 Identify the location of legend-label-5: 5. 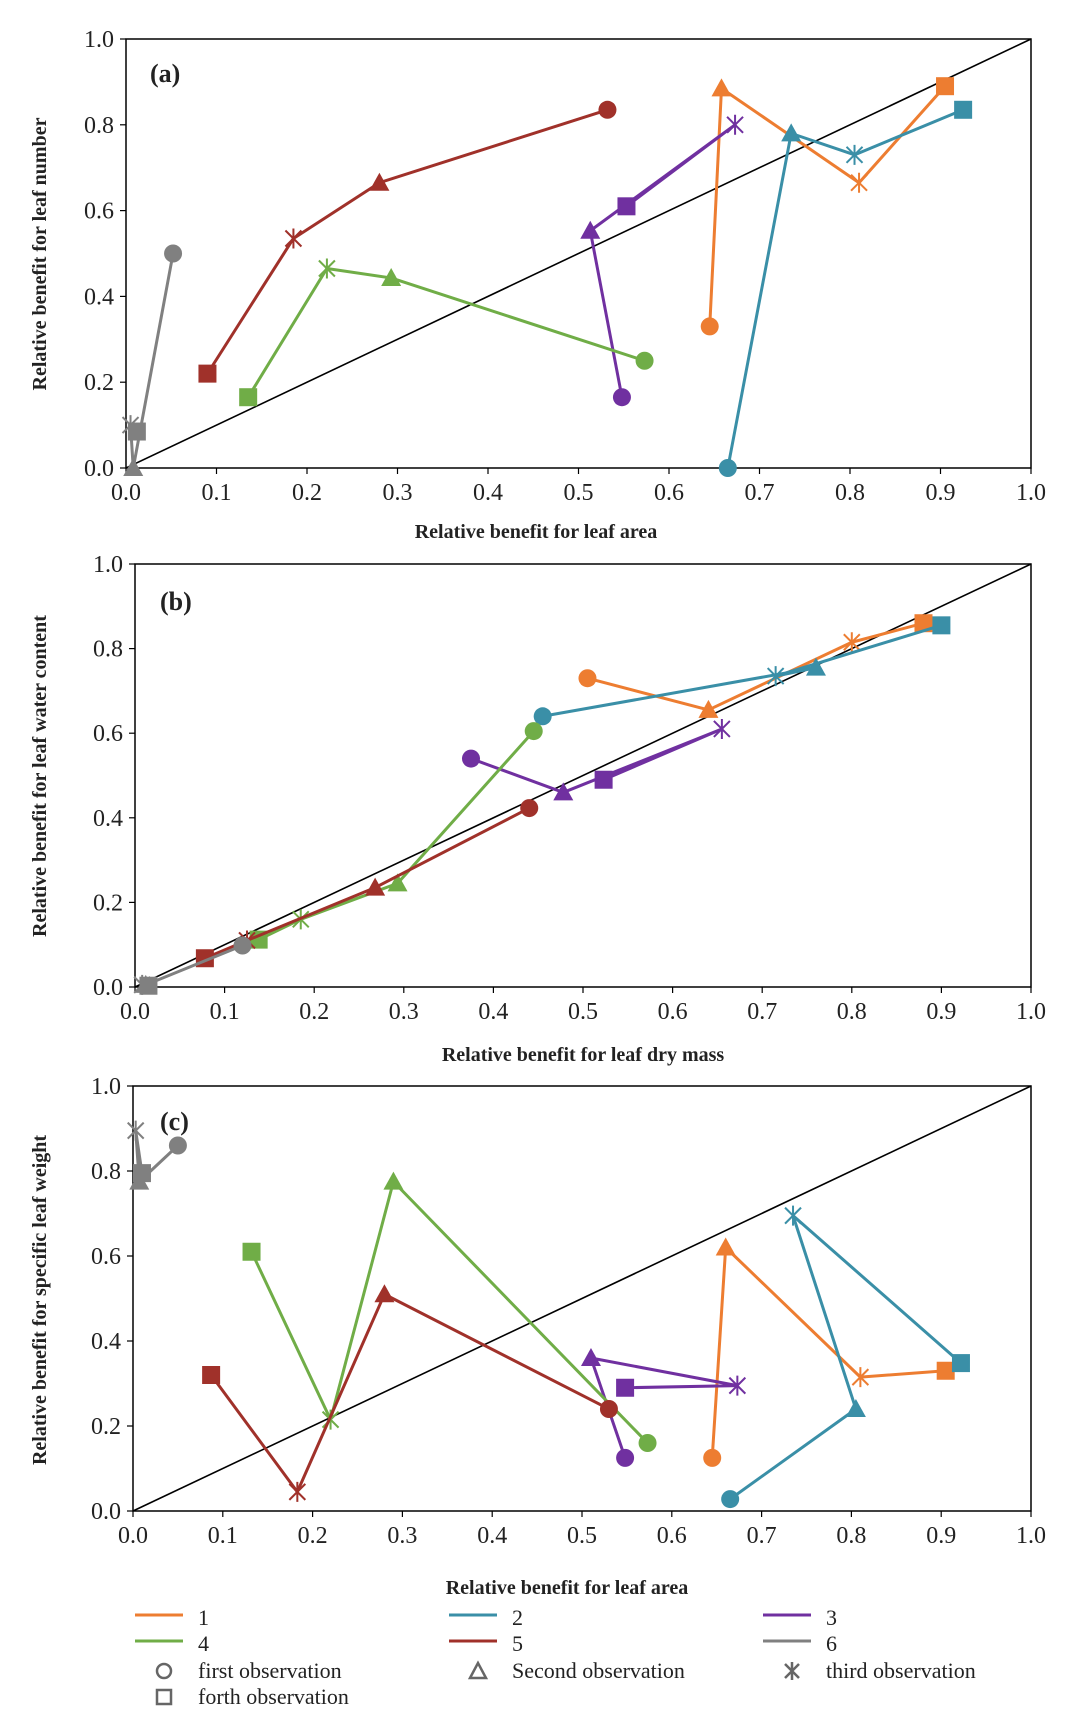
(517, 1643).